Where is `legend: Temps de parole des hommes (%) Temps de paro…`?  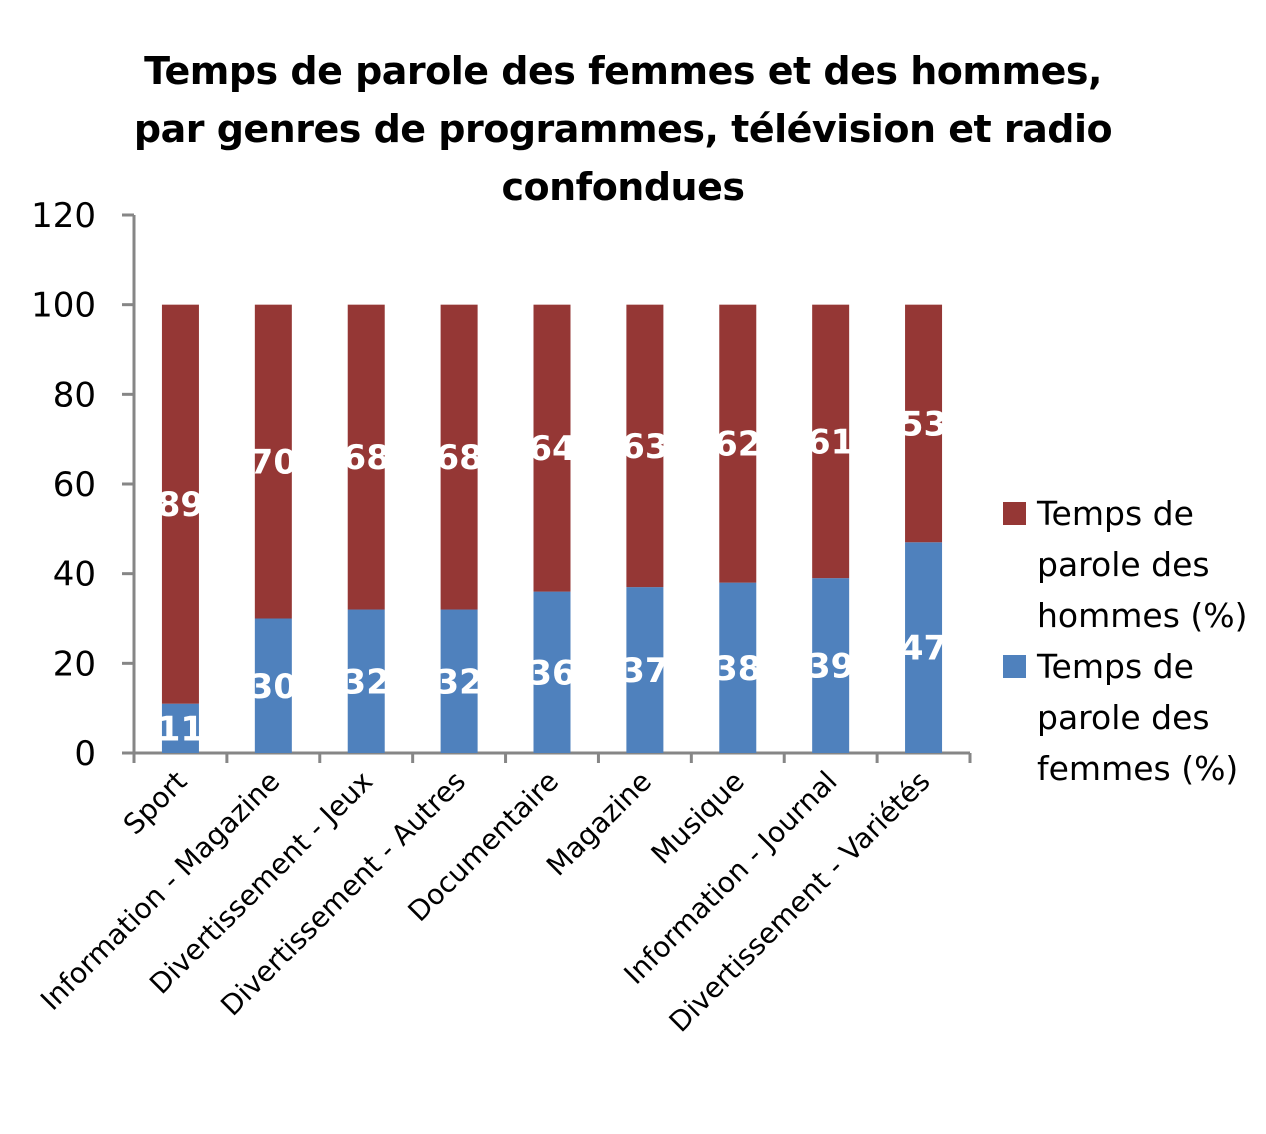
legend: Temps de parole des hommes (%) Temps de paro… is located at coordinates (1125, 641).